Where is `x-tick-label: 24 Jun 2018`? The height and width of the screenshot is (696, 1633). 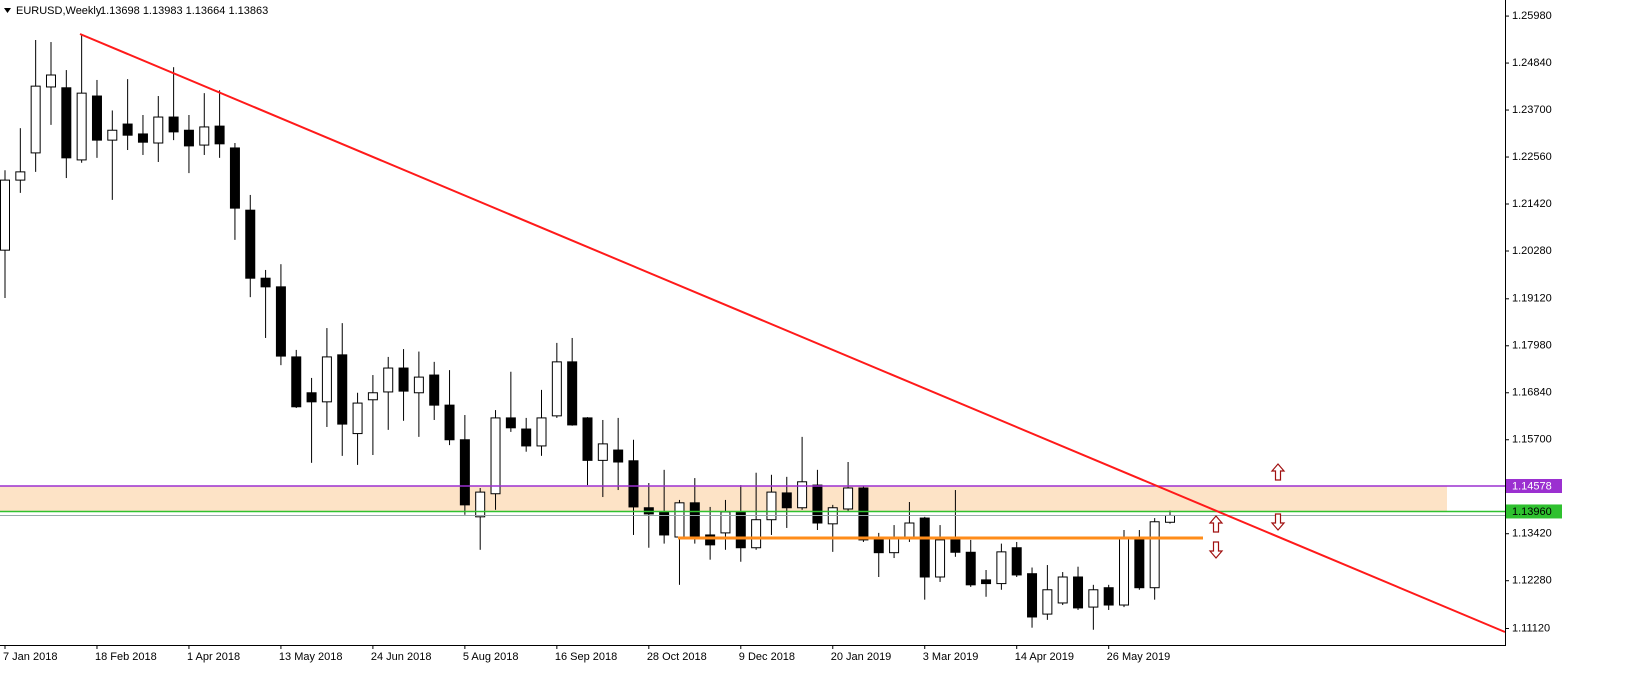
x-tick-label: 24 Jun 2018 is located at coordinates (401, 657).